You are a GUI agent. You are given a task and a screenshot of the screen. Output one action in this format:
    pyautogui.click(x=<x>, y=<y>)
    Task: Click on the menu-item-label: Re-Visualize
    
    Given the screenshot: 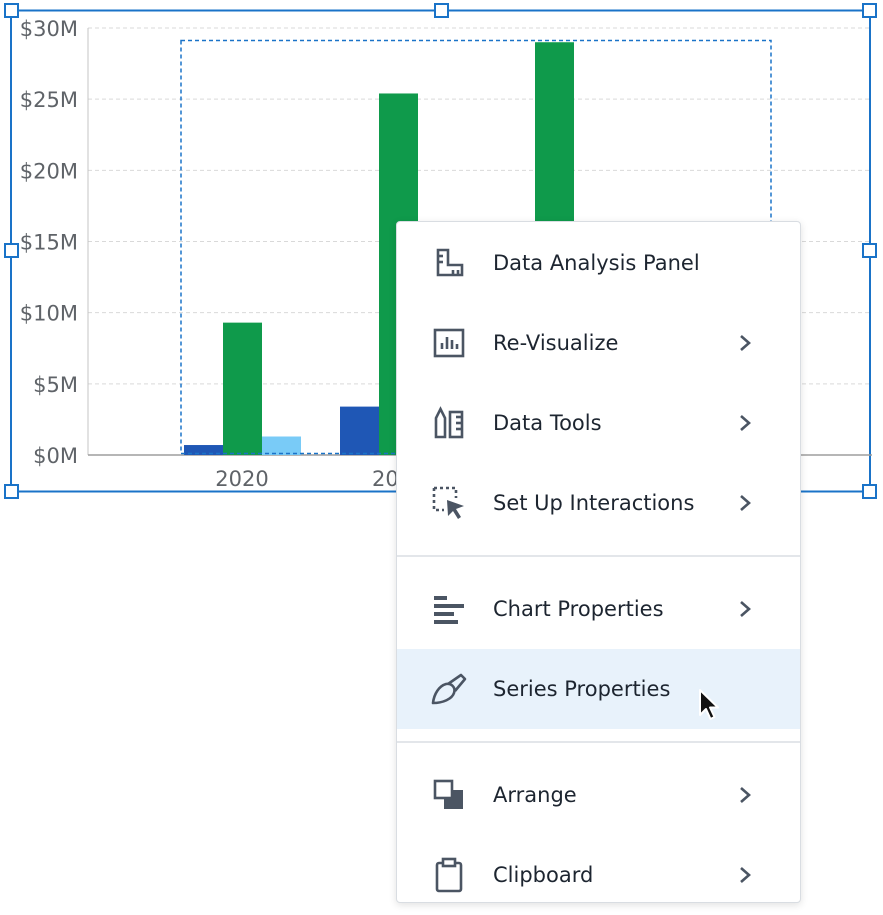 What is the action you would take?
    pyautogui.click(x=556, y=343)
    